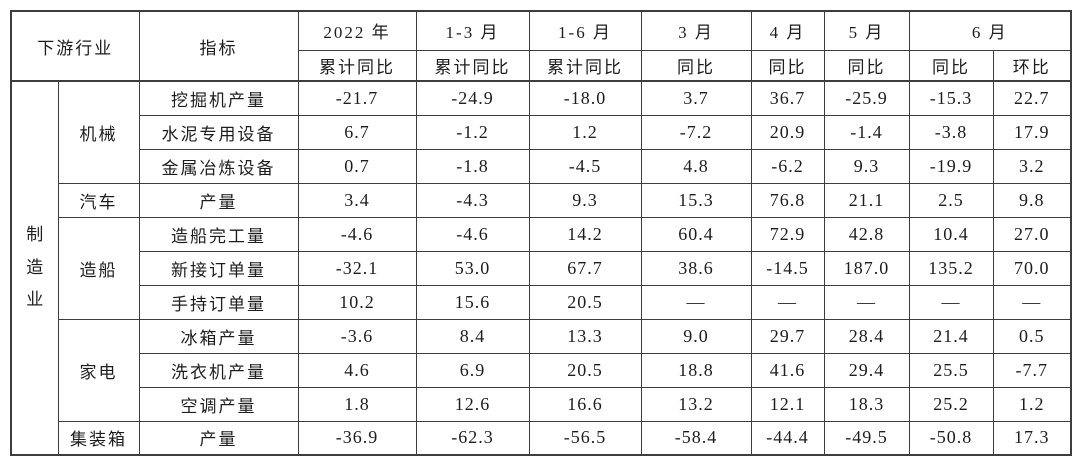 This screenshot has width=1079, height=472. Describe the element at coordinates (585, 98) in the screenshot. I see `value-cell: -18.0` at that location.